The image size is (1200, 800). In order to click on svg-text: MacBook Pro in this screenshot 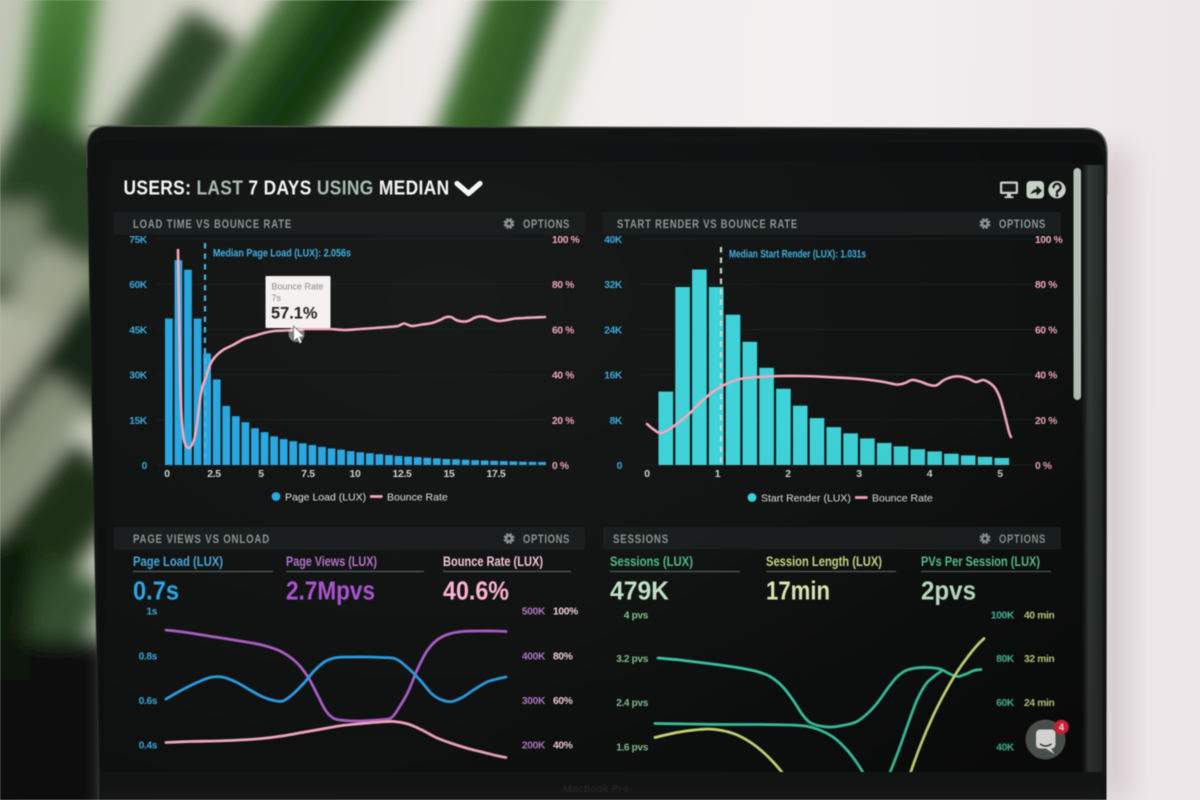, I will do `click(596, 789)`.